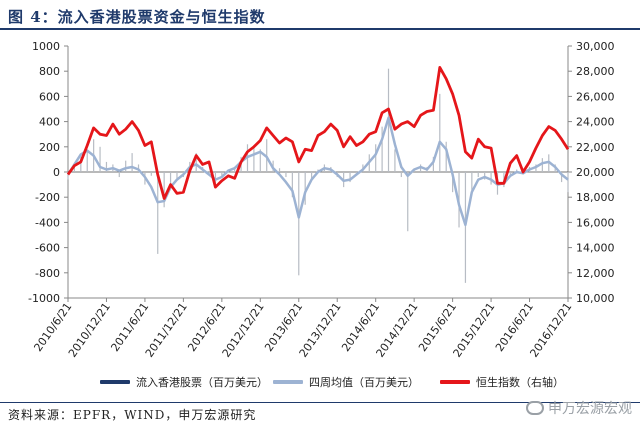 This screenshot has width=640, height=430. What do you see at coordinates (535, 408) in the screenshot?
I see `wechat-icon` at bounding box center [535, 408].